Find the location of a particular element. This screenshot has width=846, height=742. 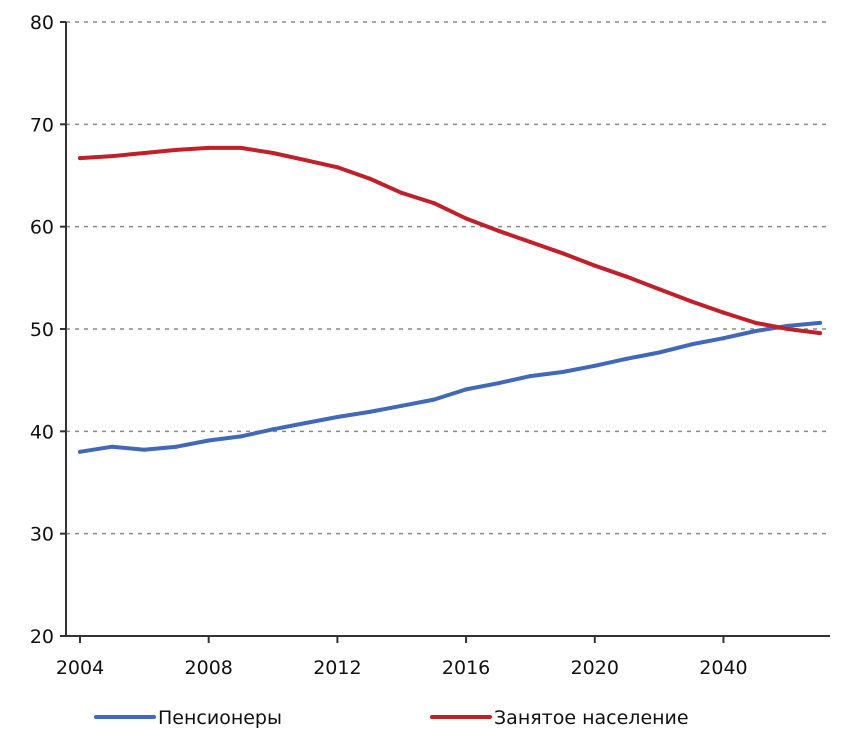

x-tick-label: 2008 is located at coordinates (209, 668).